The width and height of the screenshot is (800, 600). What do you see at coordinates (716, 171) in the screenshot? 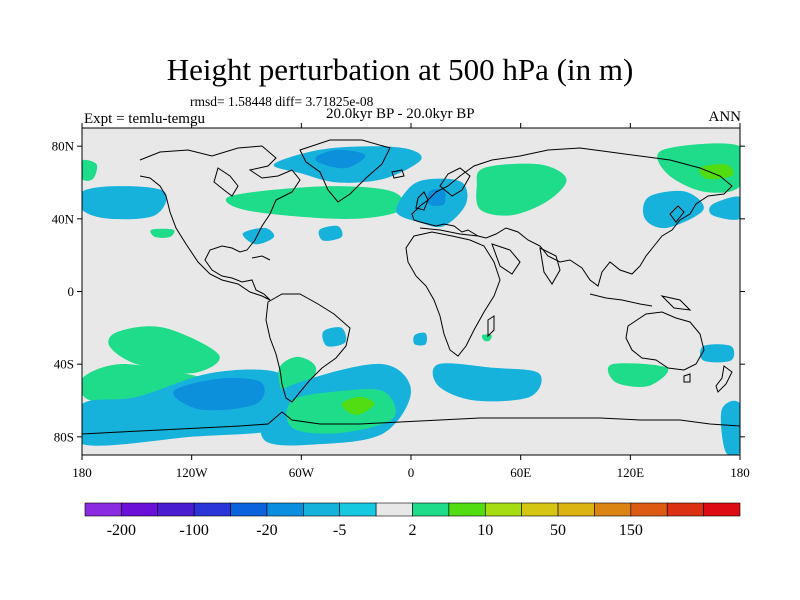
I see `contour-nw-pacific-lime` at bounding box center [716, 171].